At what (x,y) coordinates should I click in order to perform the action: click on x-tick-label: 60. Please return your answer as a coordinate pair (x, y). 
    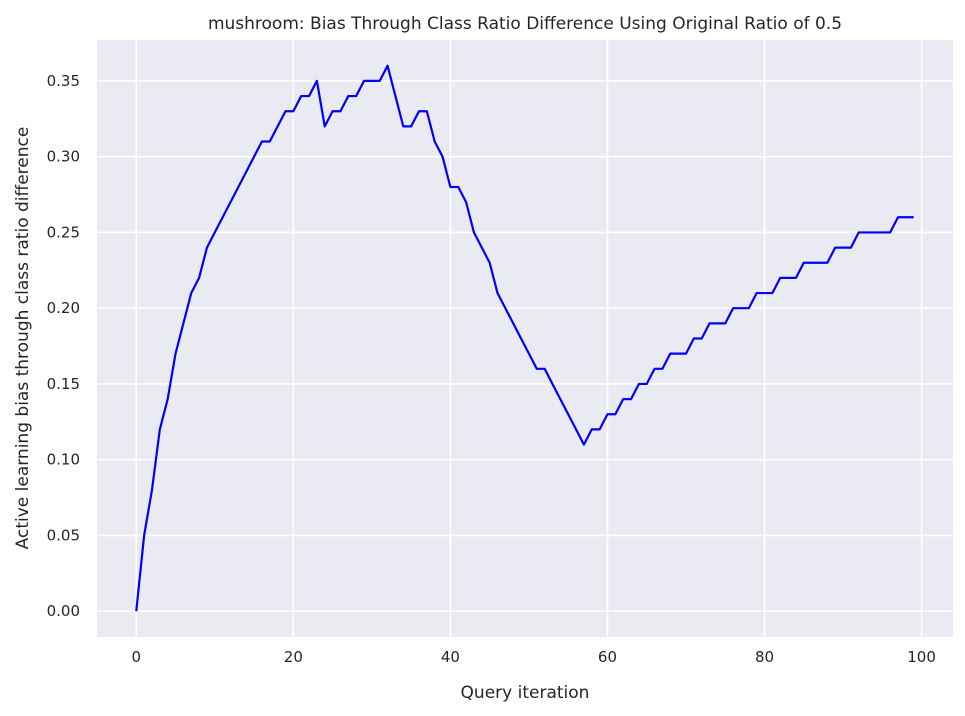
    Looking at the image, I should click on (607, 657).